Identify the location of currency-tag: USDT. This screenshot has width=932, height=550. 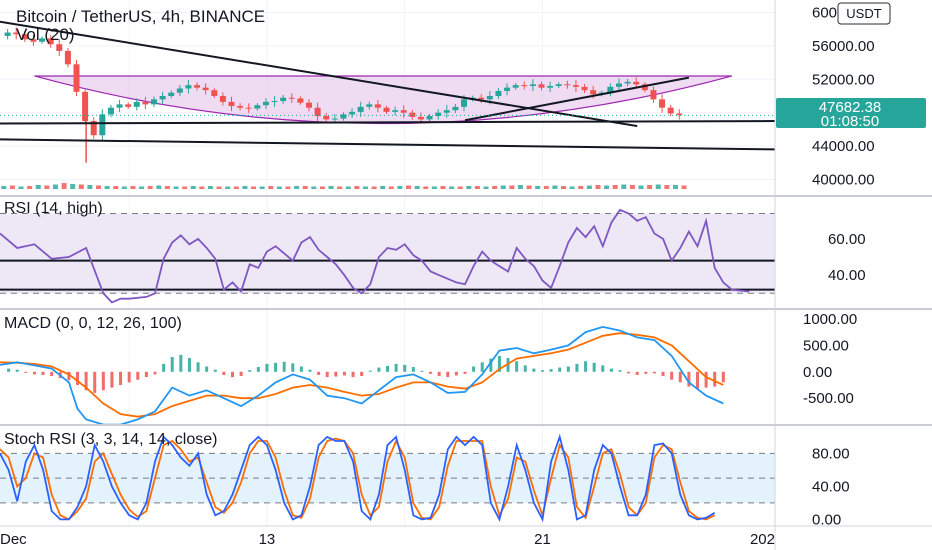
(864, 13).